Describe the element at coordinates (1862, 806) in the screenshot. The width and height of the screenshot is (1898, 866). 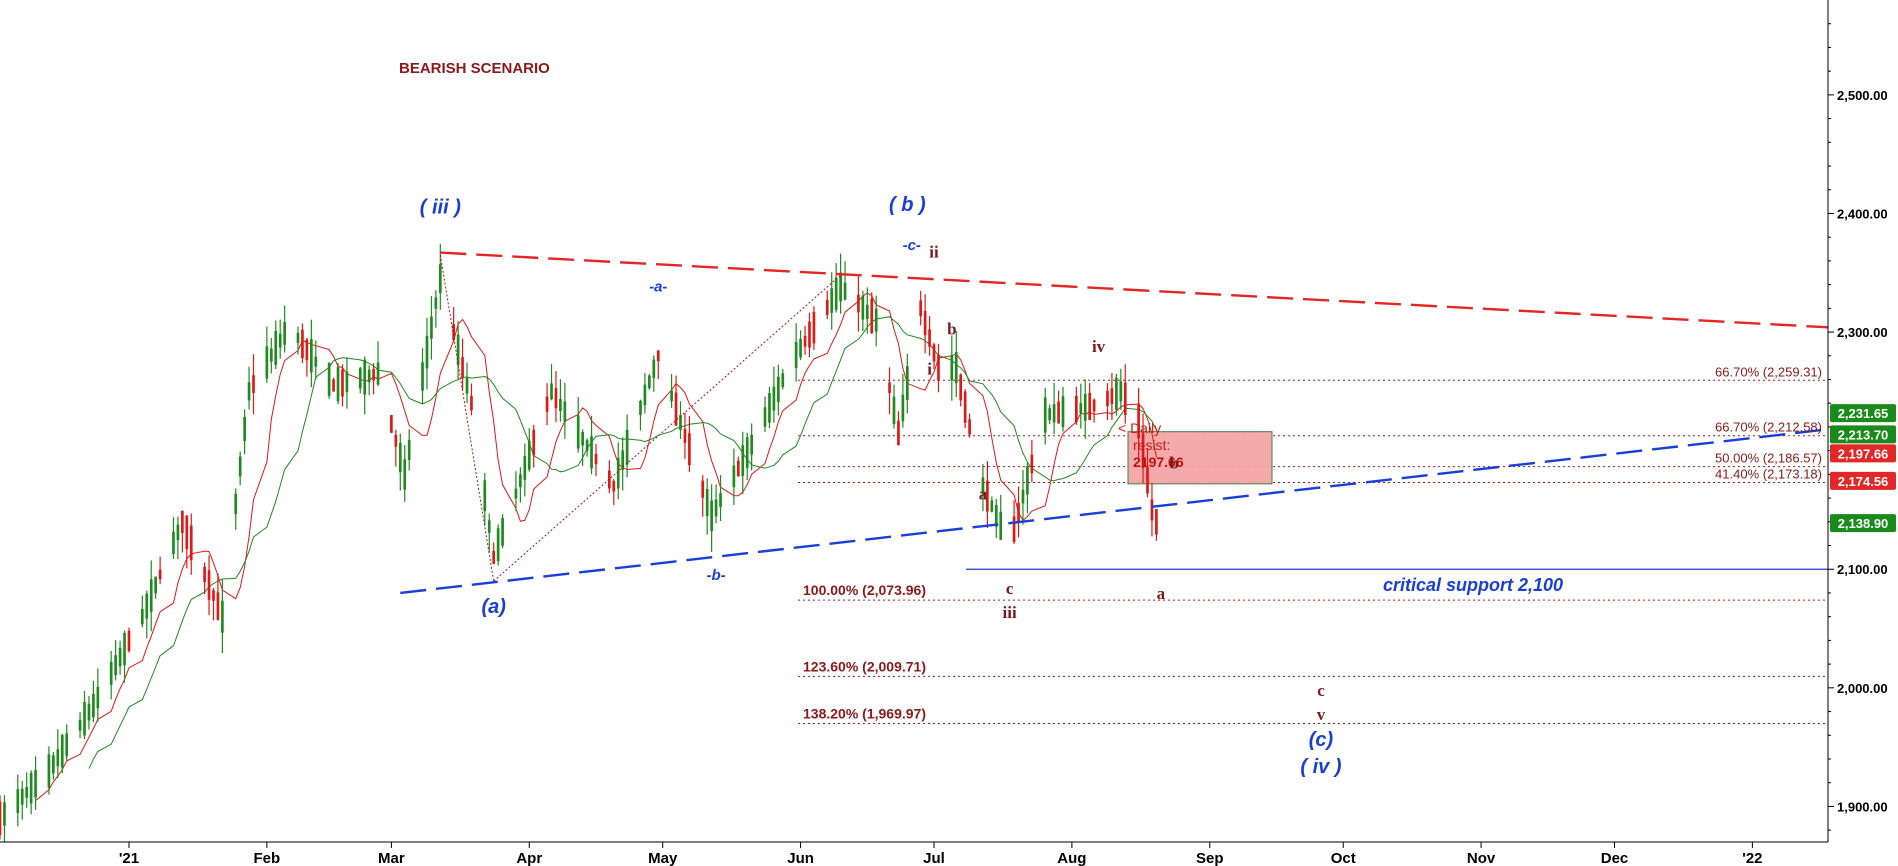
I see `y-tick-label: 1,900.00` at that location.